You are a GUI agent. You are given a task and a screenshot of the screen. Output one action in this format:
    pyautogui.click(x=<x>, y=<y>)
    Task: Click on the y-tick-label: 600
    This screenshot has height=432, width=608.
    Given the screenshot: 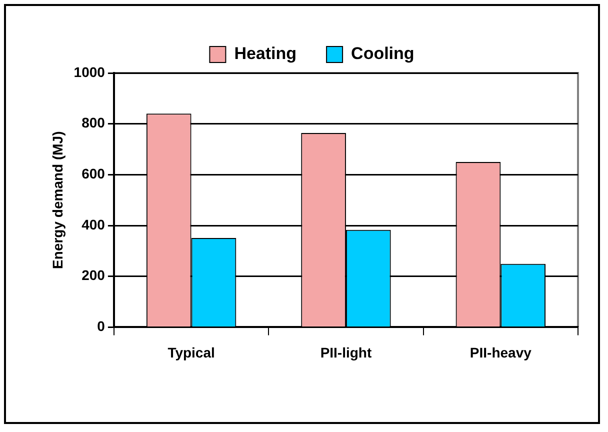 What is the action you would take?
    pyautogui.click(x=94, y=174)
    